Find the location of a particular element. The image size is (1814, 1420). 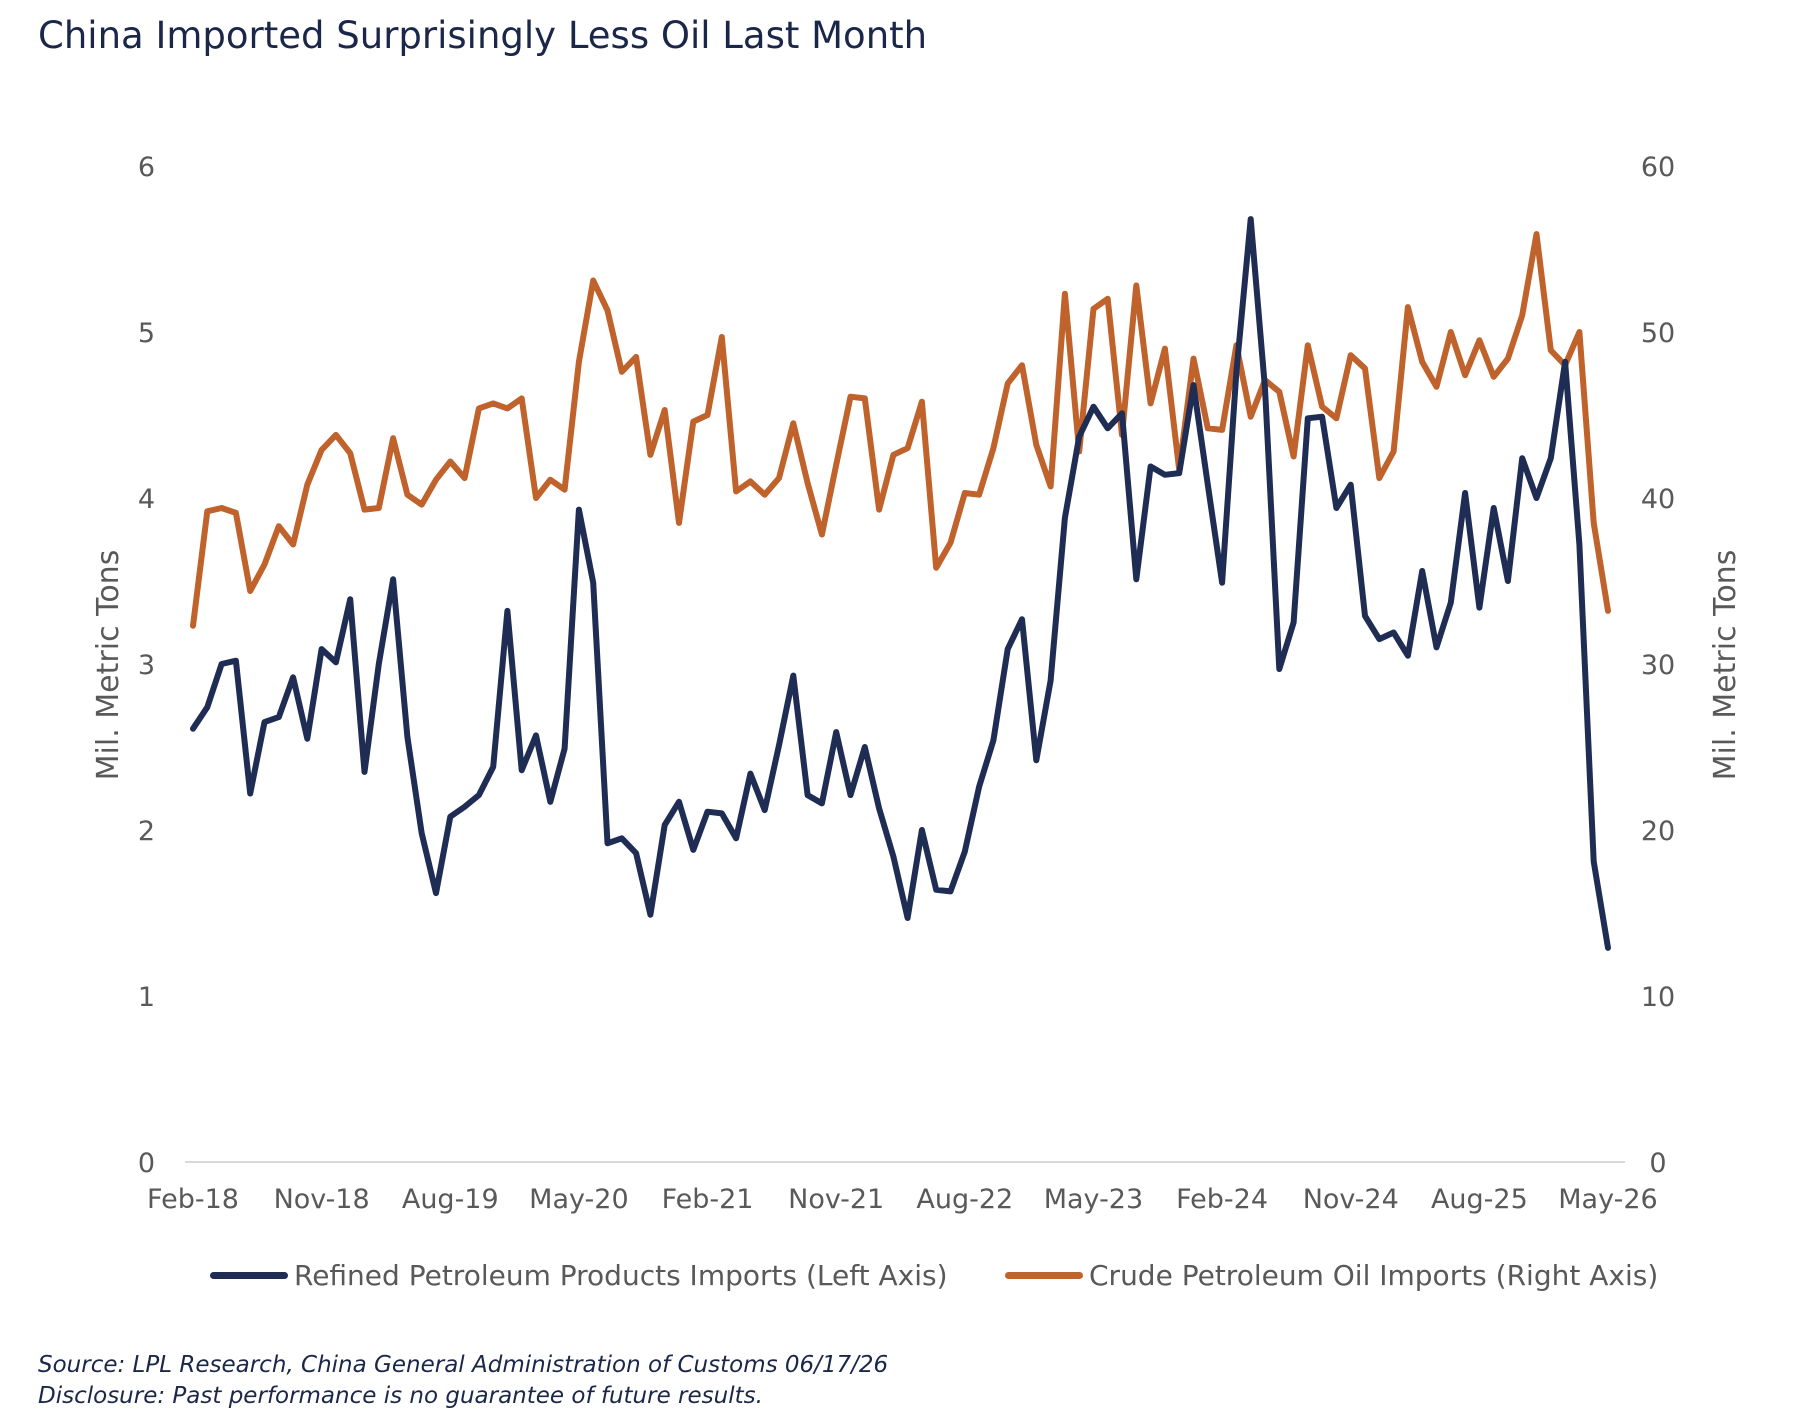

right-axis-tick-label: 60 is located at coordinates (1658, 167).